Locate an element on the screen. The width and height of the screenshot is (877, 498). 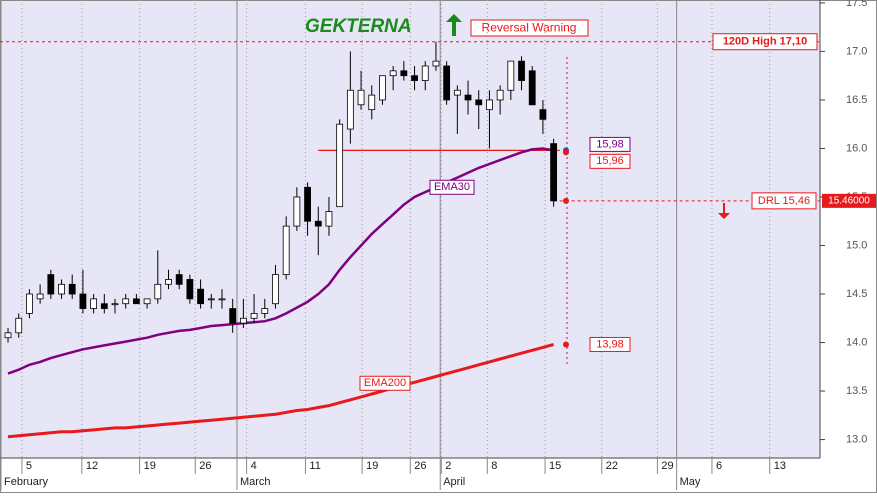
month-label: February is located at coordinates (26, 482).